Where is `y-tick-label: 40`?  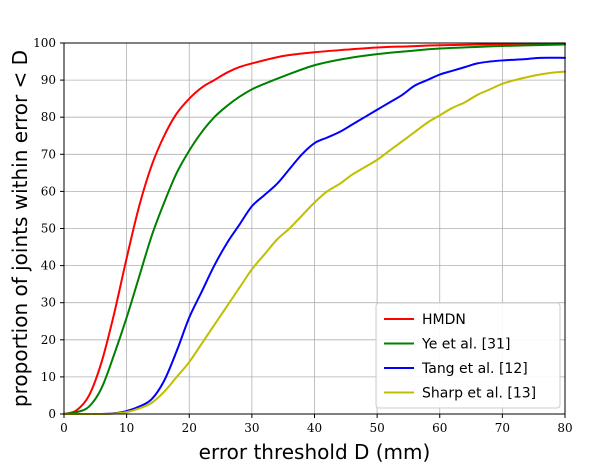
y-tick-label: 40 is located at coordinates (48, 266).